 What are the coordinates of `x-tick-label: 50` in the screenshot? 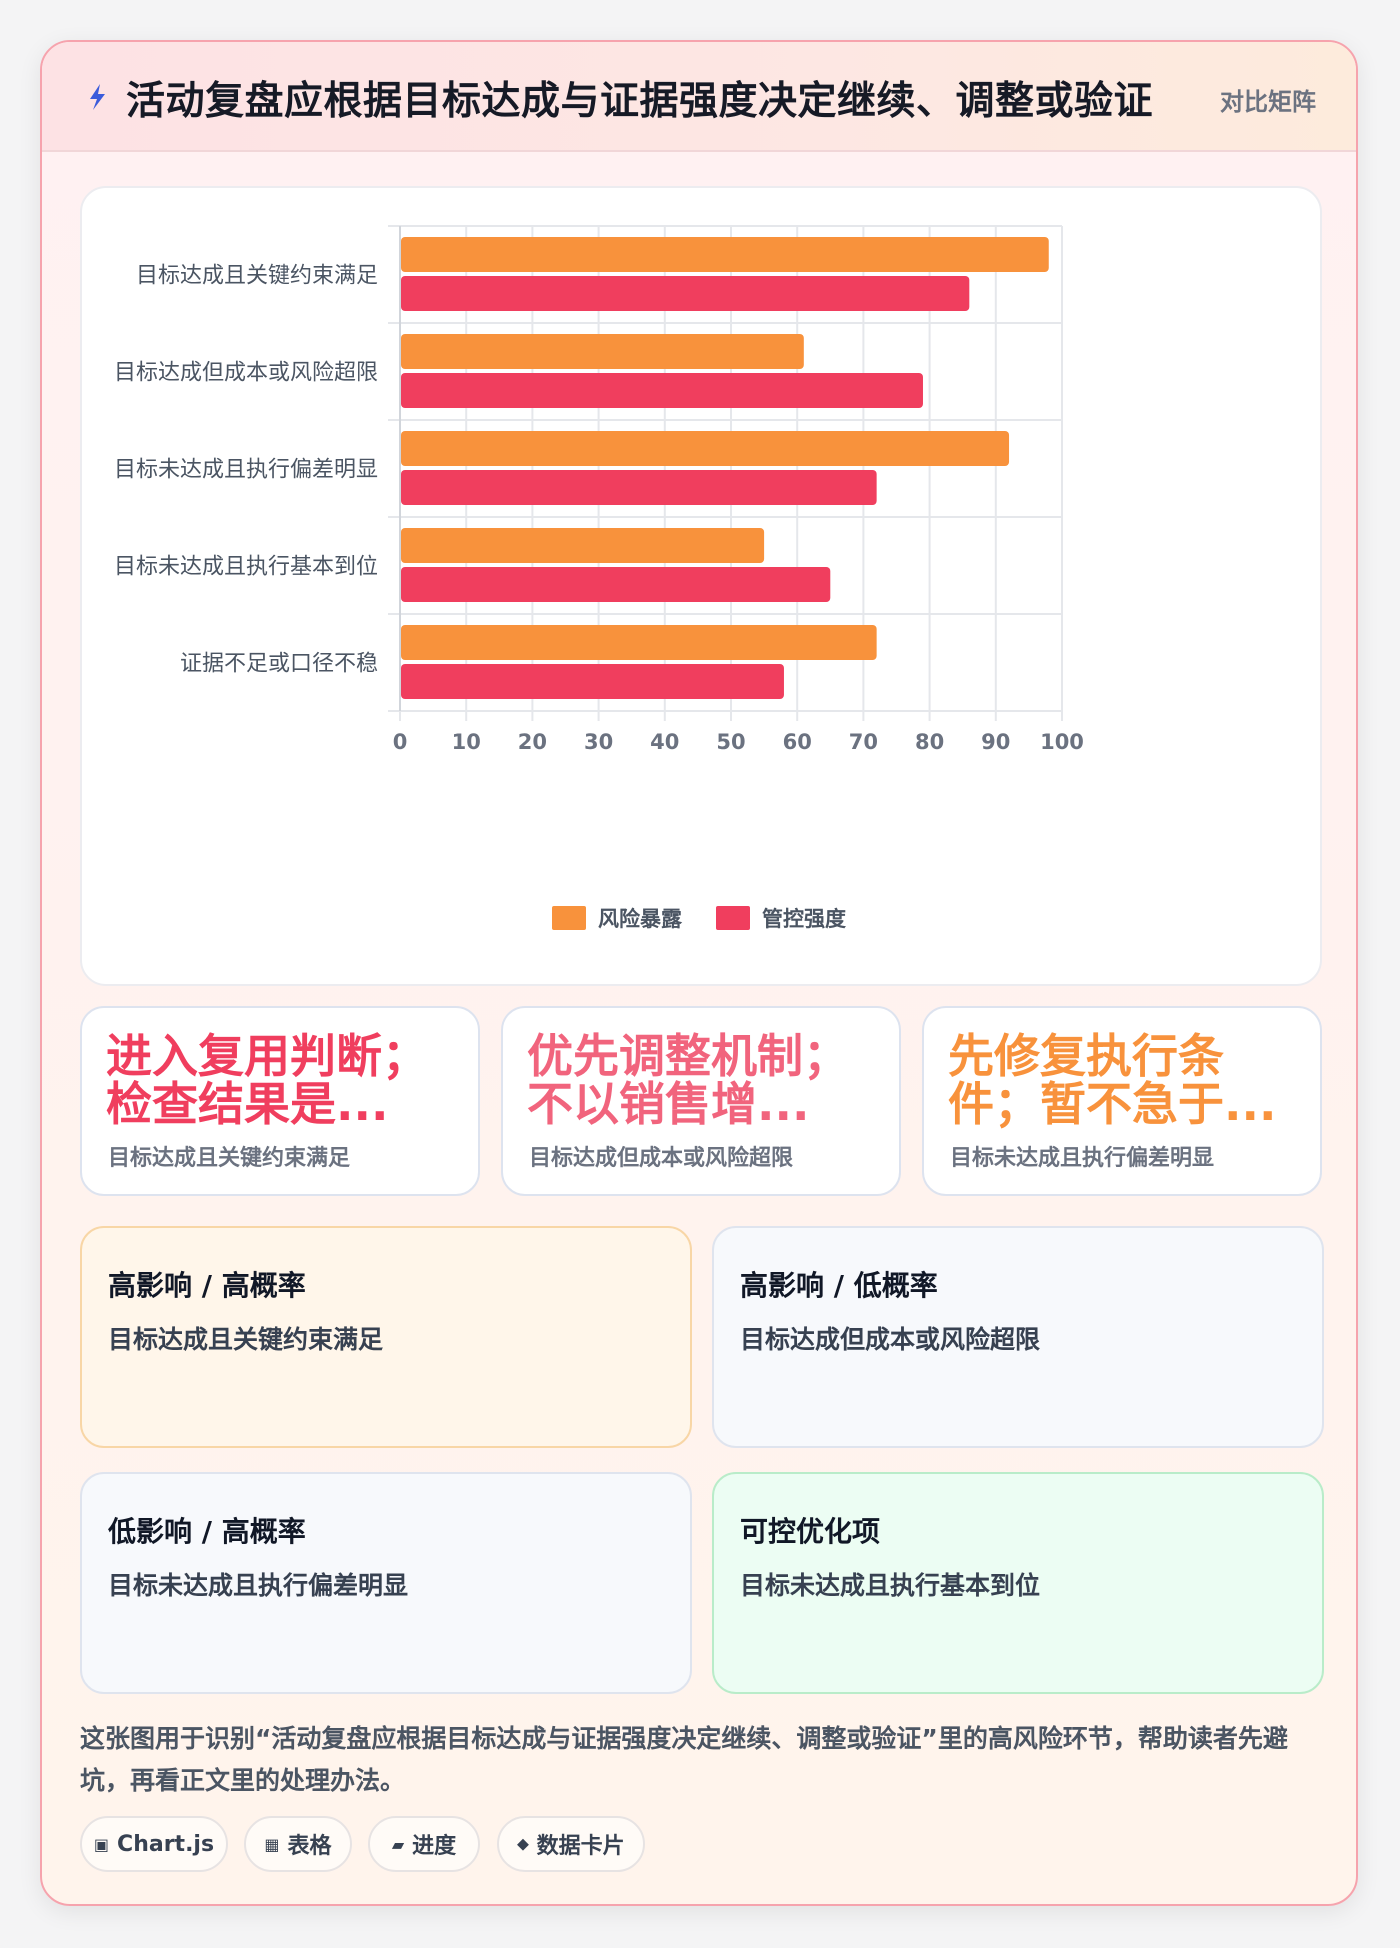 It's located at (730, 742).